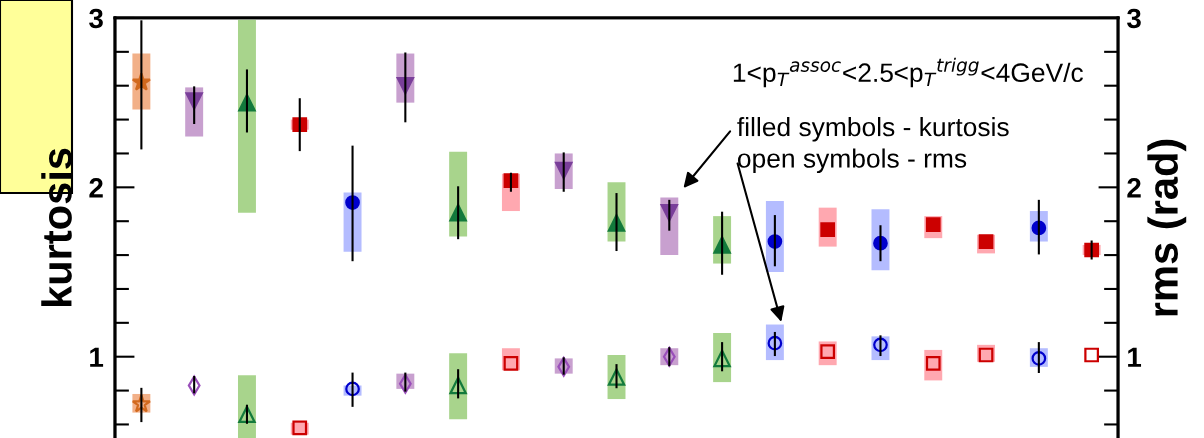 The height and width of the screenshot is (438, 1204). What do you see at coordinates (246, 116) in the screenshot?
I see `bar` at bounding box center [246, 116].